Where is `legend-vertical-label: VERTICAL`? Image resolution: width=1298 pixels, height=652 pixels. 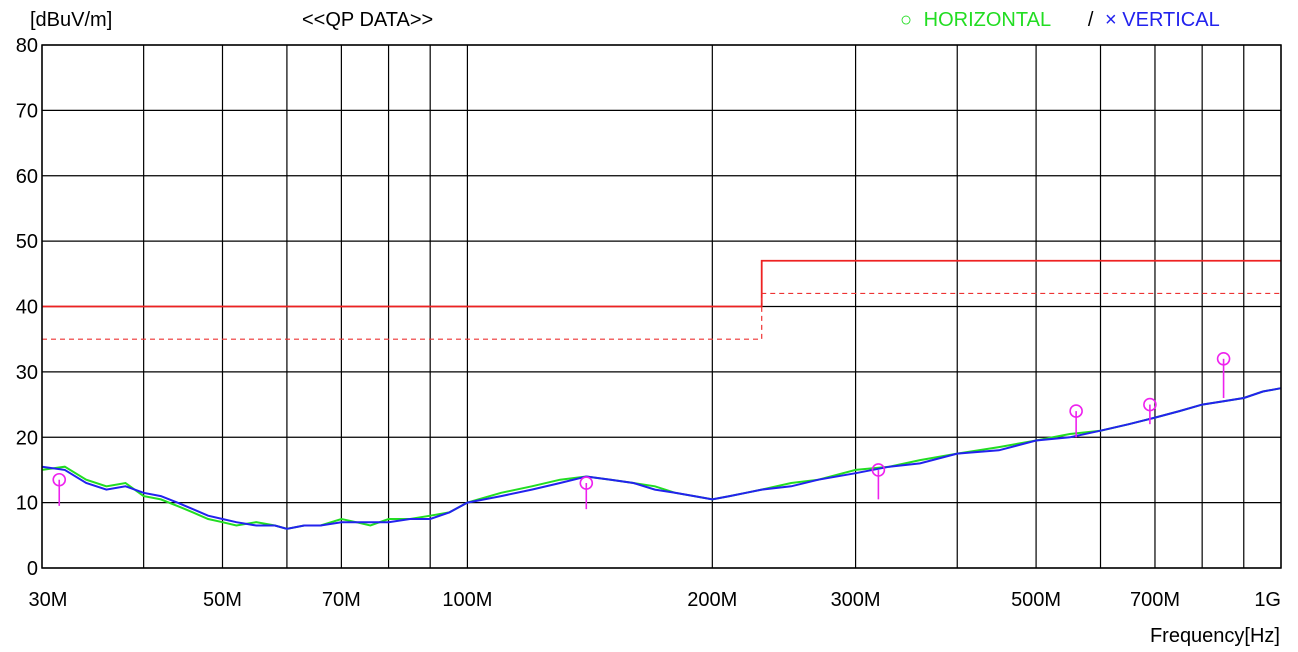
legend-vertical-label: VERTICAL is located at coordinates (1171, 20).